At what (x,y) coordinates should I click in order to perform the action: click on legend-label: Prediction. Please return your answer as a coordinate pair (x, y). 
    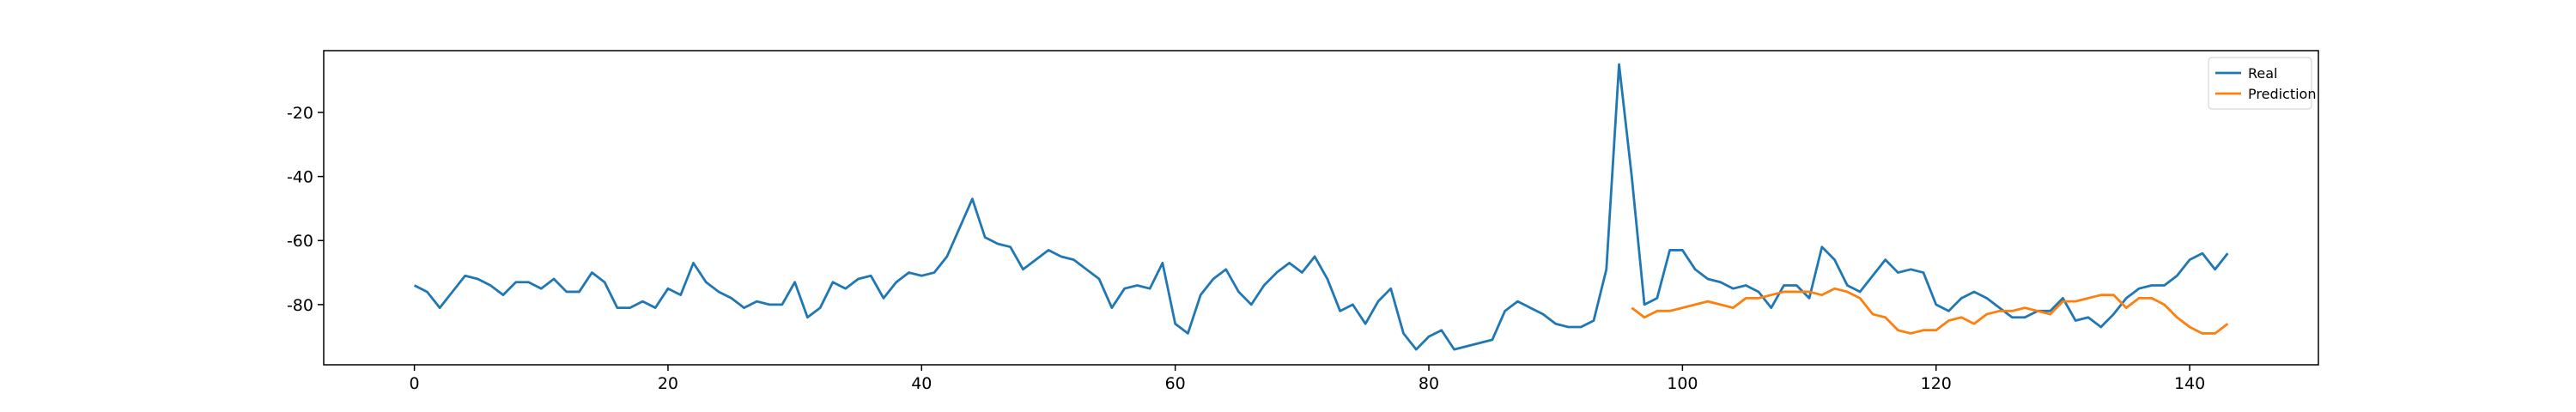
    Looking at the image, I should click on (2282, 94).